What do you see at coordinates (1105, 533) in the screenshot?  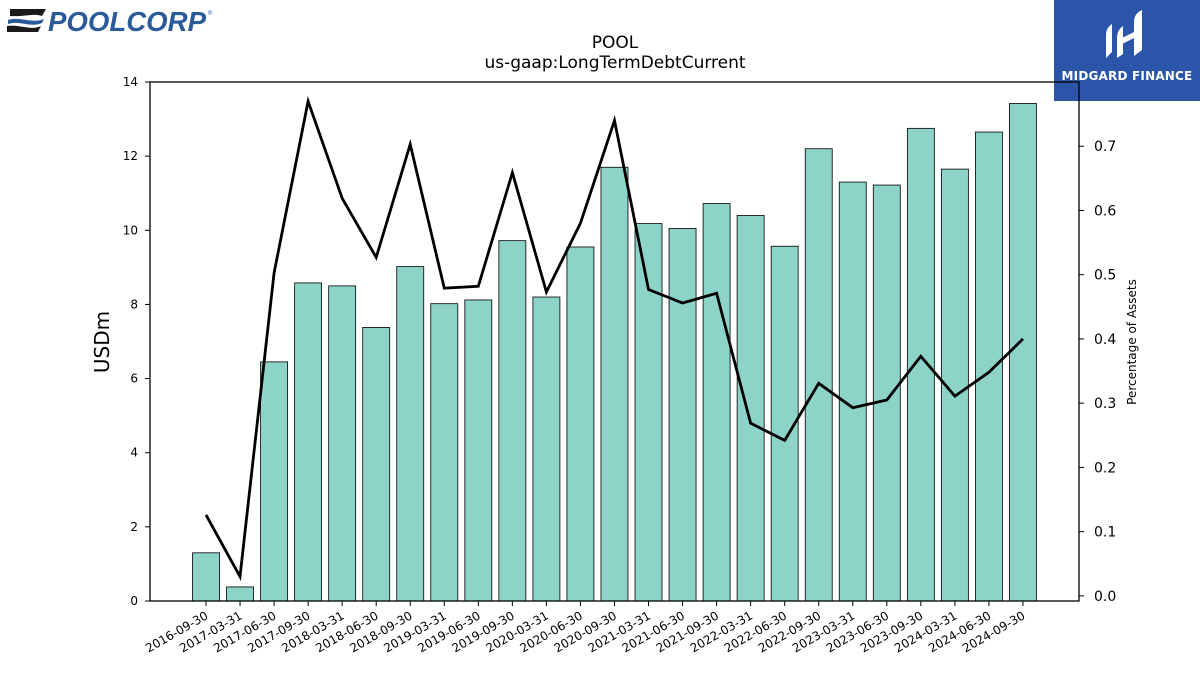 I see `y2-tick-label: 0.1` at bounding box center [1105, 533].